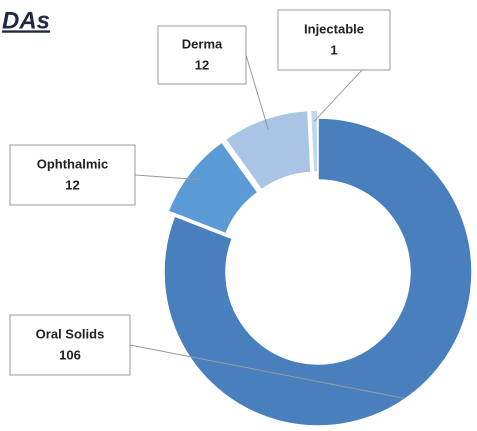  Describe the element at coordinates (70, 354) in the screenshot. I see `value-label: 106` at that location.